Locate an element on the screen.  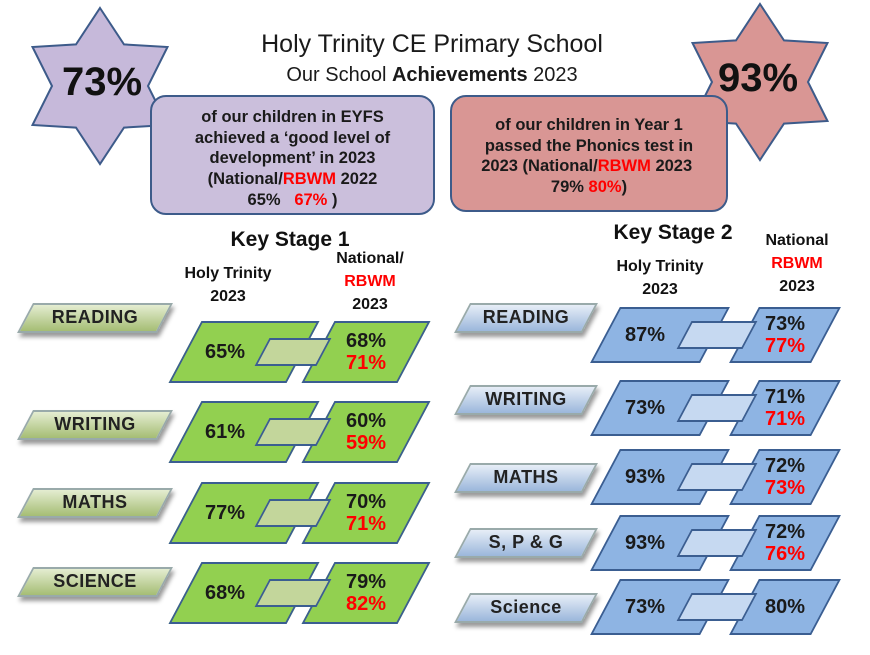
national-box-content: 72% 73% is located at coordinates (785, 477).